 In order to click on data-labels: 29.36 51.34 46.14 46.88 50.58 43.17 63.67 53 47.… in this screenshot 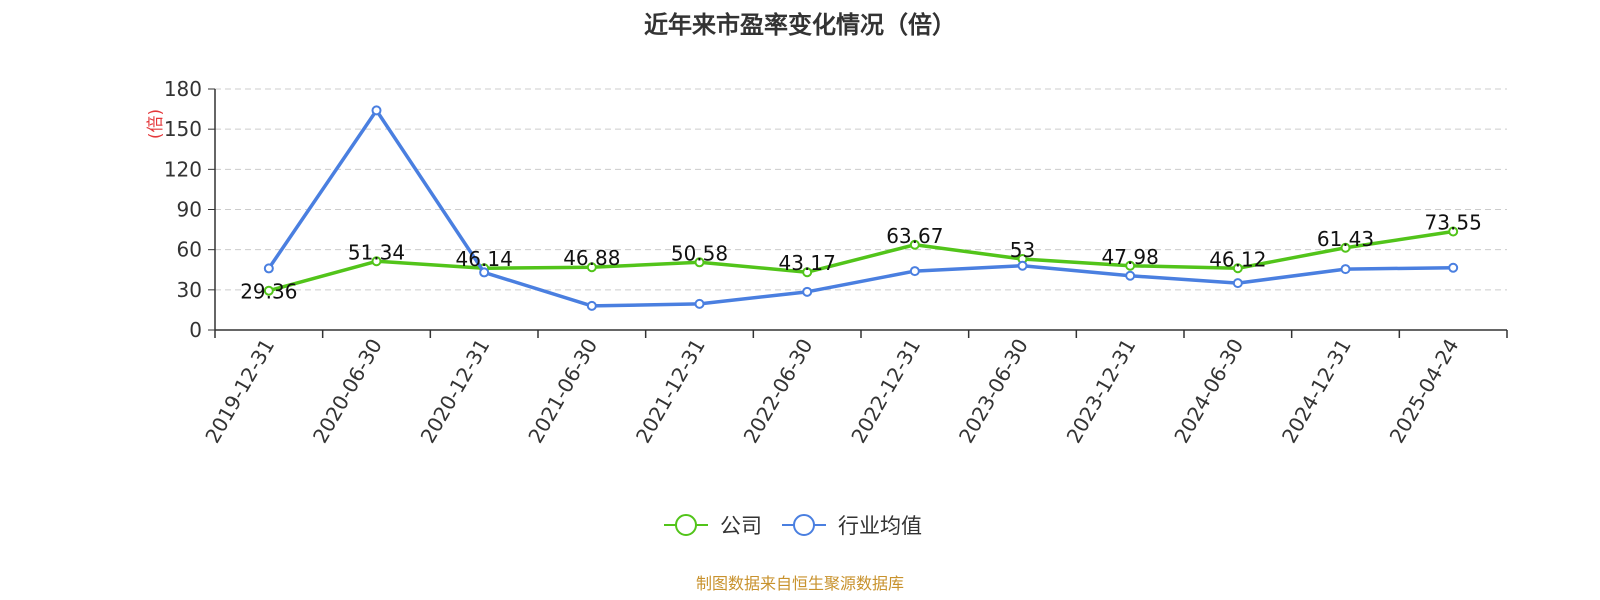, I will do `click(861, 257)`.